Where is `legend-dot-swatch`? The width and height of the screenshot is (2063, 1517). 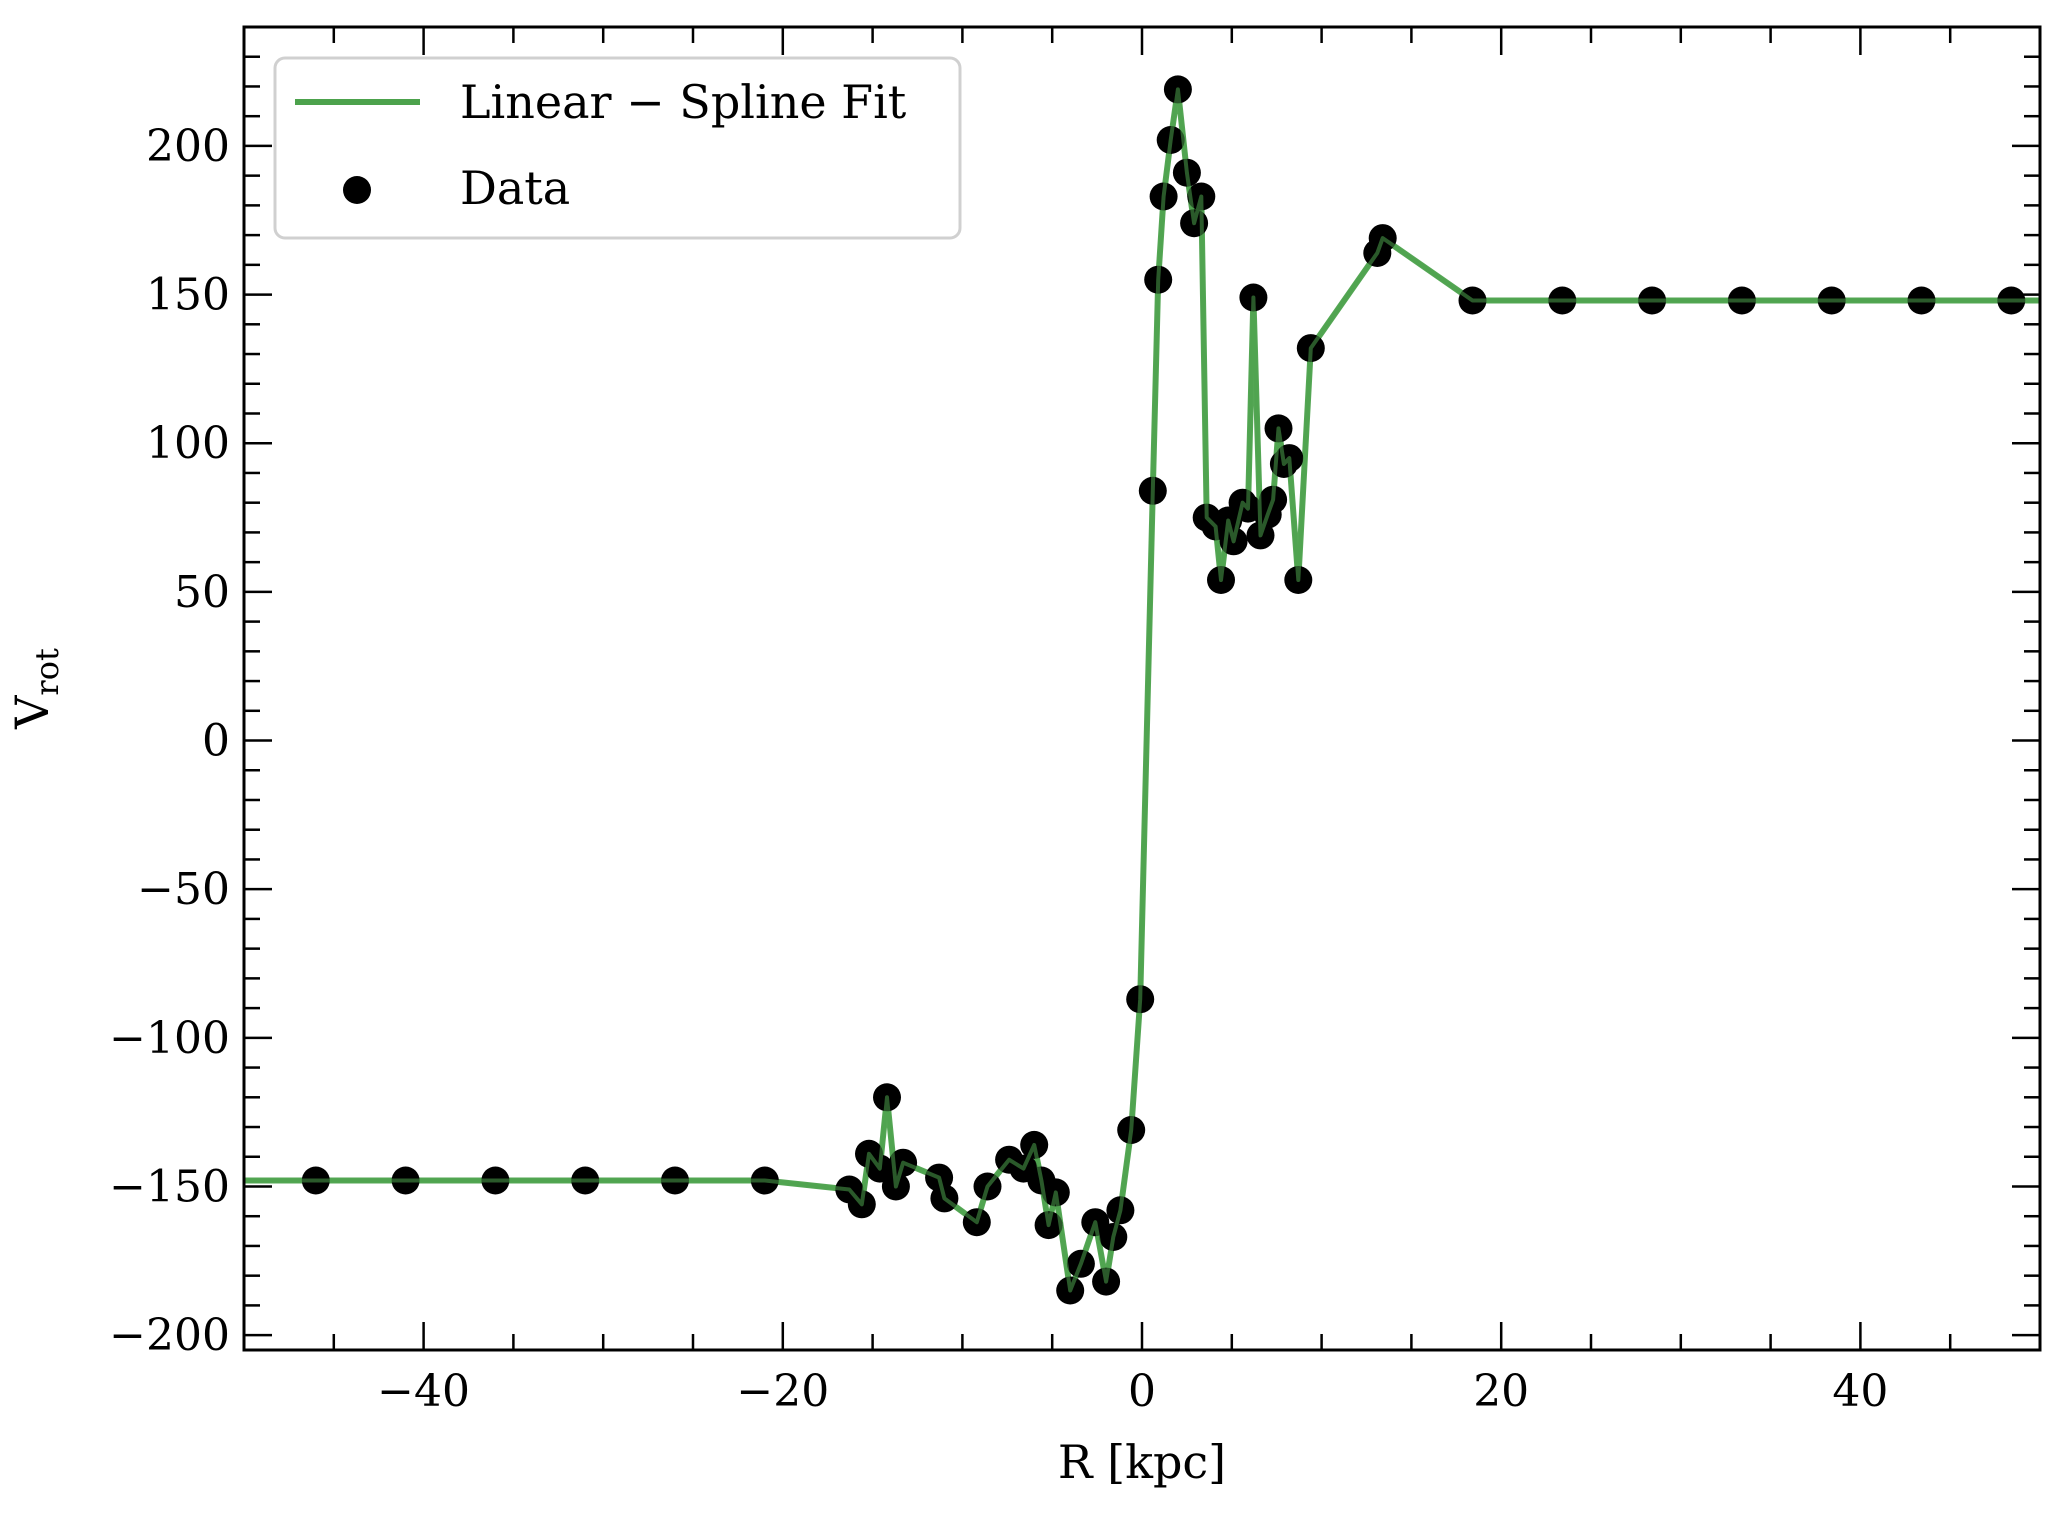
legend-dot-swatch is located at coordinates (357, 190).